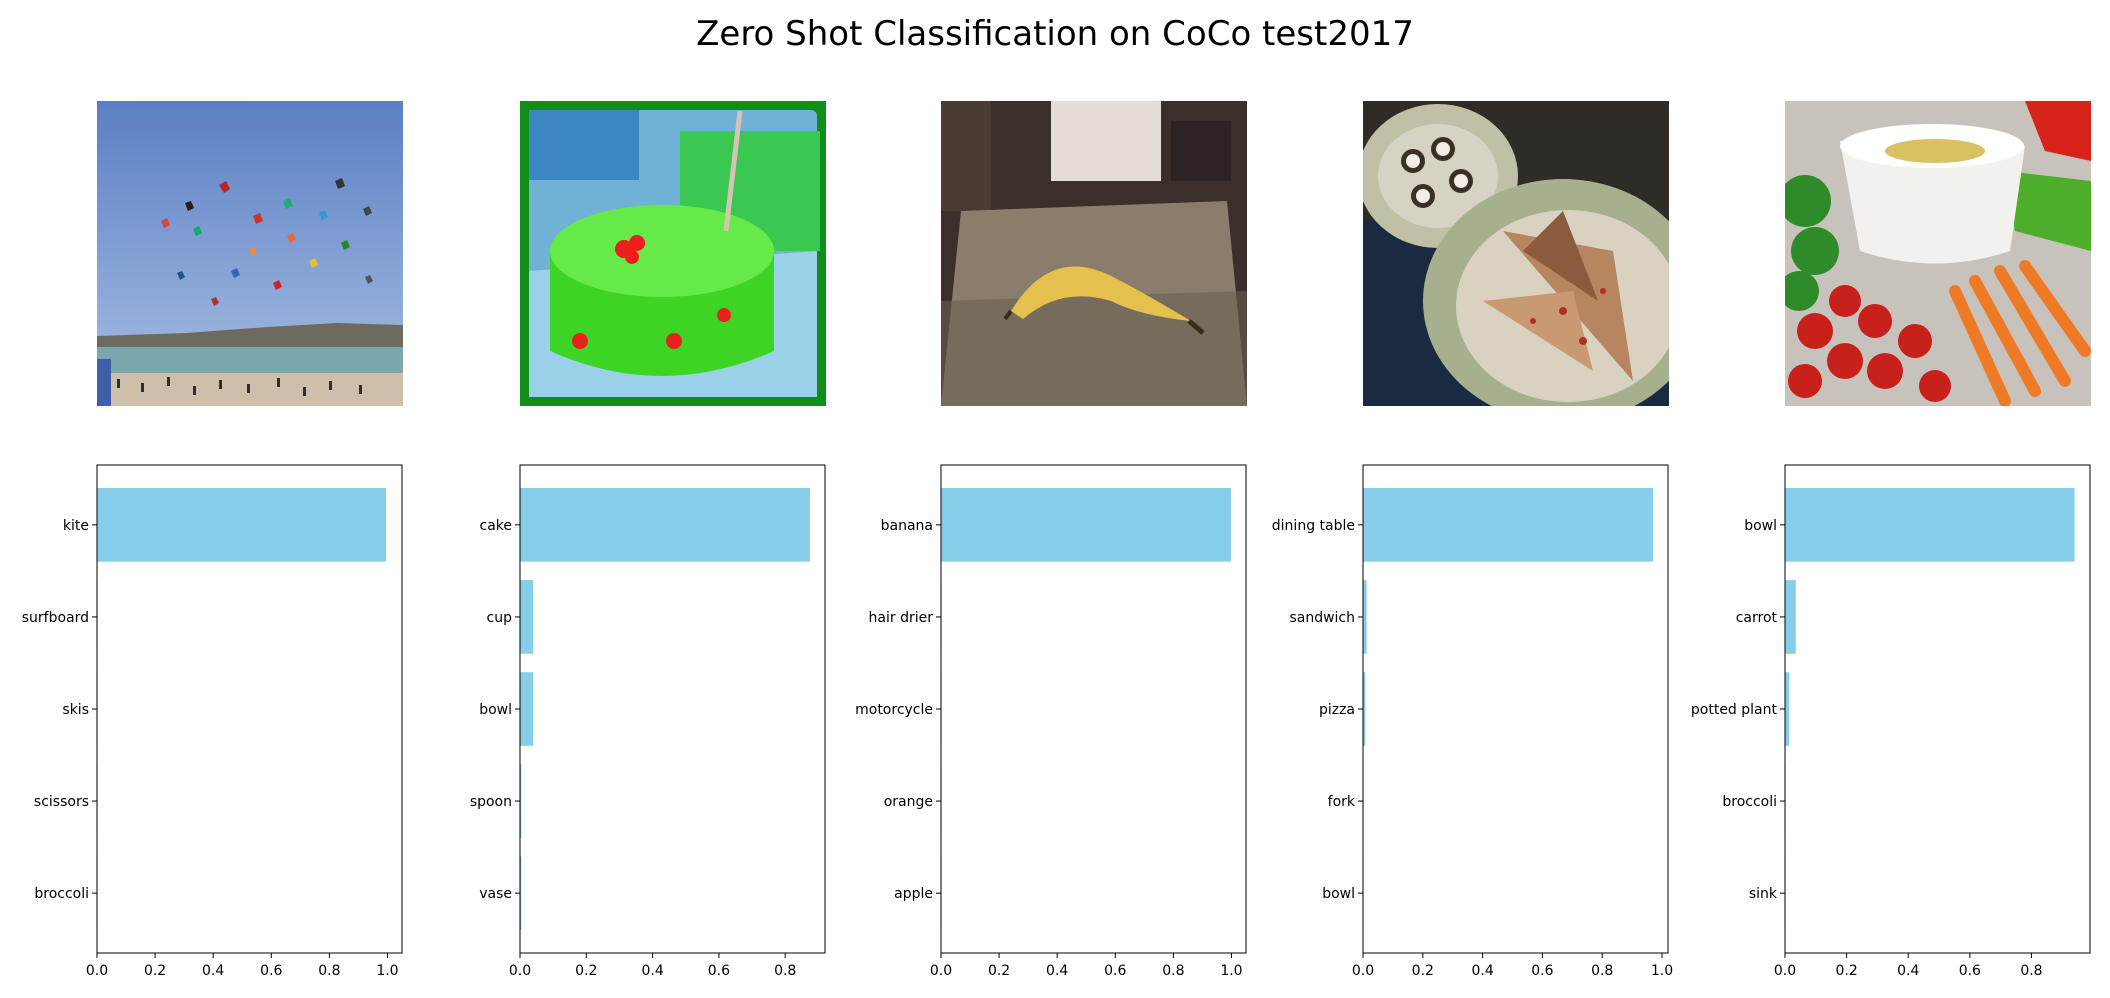  Describe the element at coordinates (491, 802) in the screenshot. I see `y-tick-label: spoon` at that location.